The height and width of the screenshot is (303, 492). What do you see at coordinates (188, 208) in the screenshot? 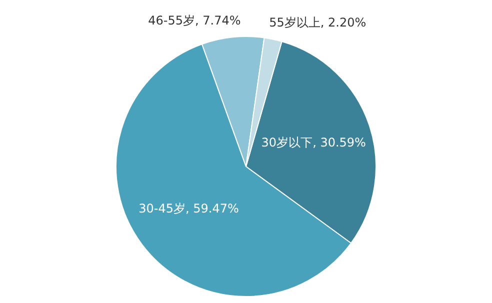
I see `slice-label: 30-45岁, 59.47%` at bounding box center [188, 208].